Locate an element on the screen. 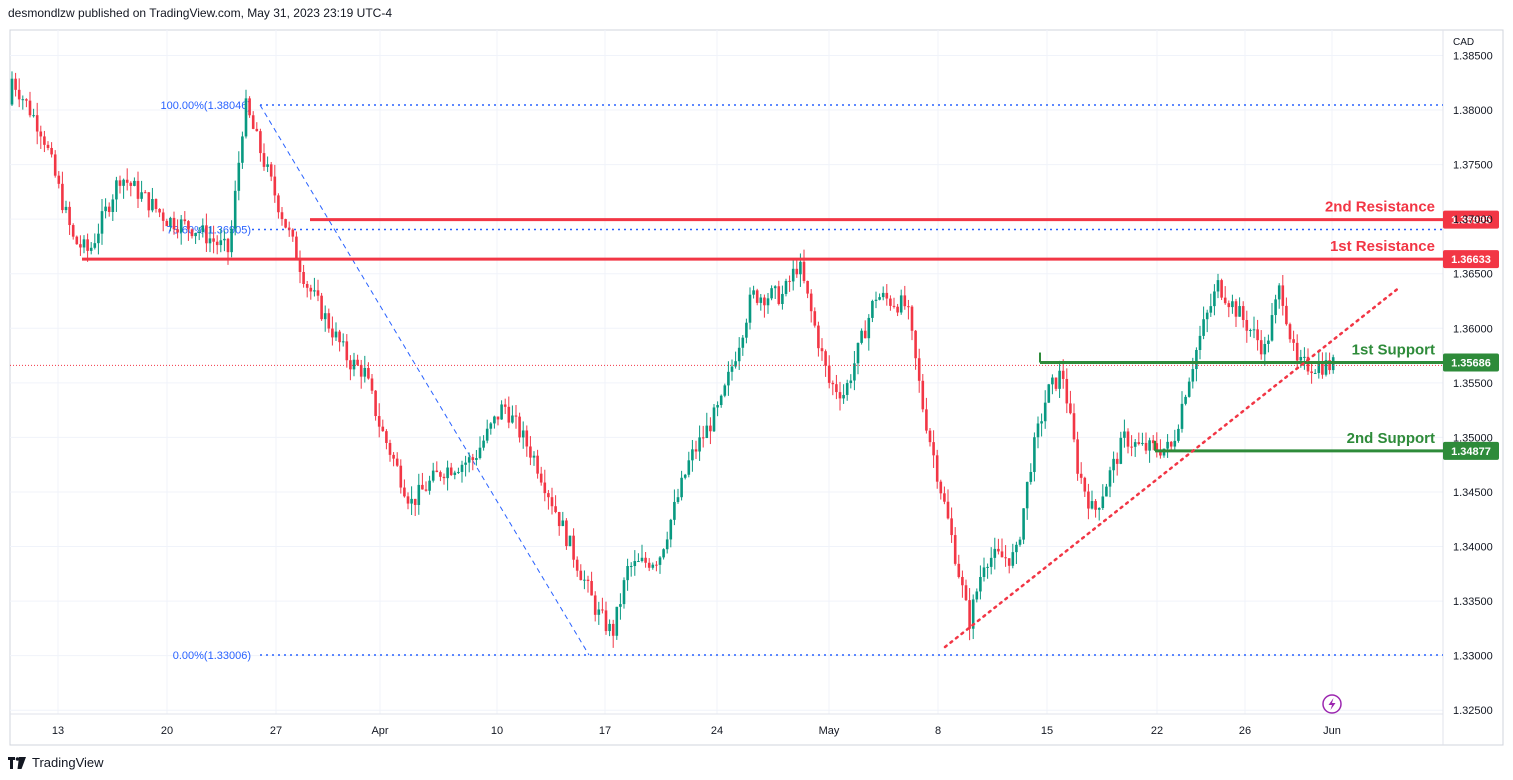 Image resolution: width=1513 pixels, height=780 pixels. time-axis: 13 20 27 Apr 10 17 24 May 8 15 22 26 Jun is located at coordinates (696, 731).